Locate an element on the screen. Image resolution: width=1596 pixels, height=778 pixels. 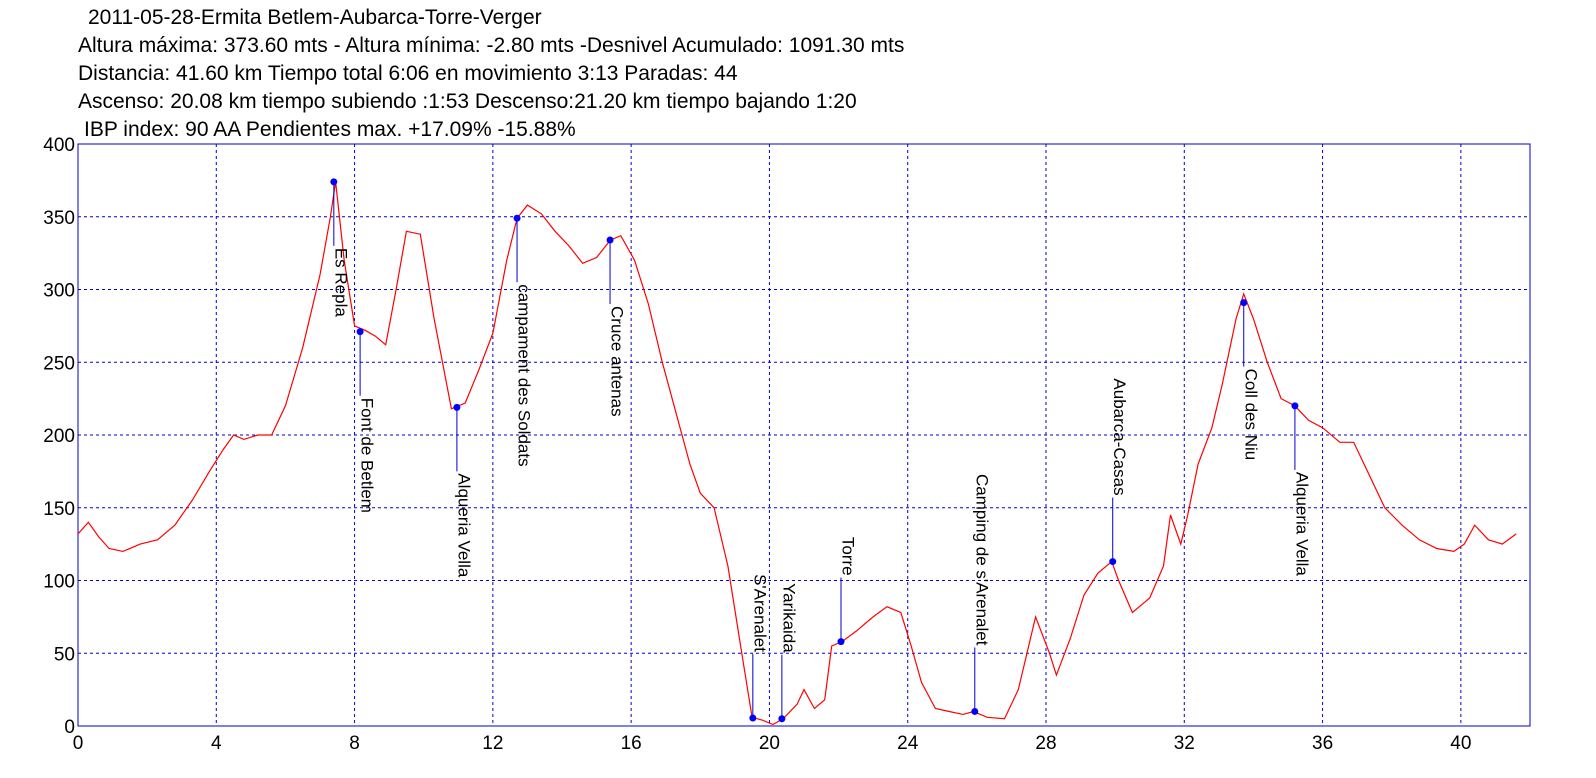
y-tick-label: 250 is located at coordinates (59, 363).